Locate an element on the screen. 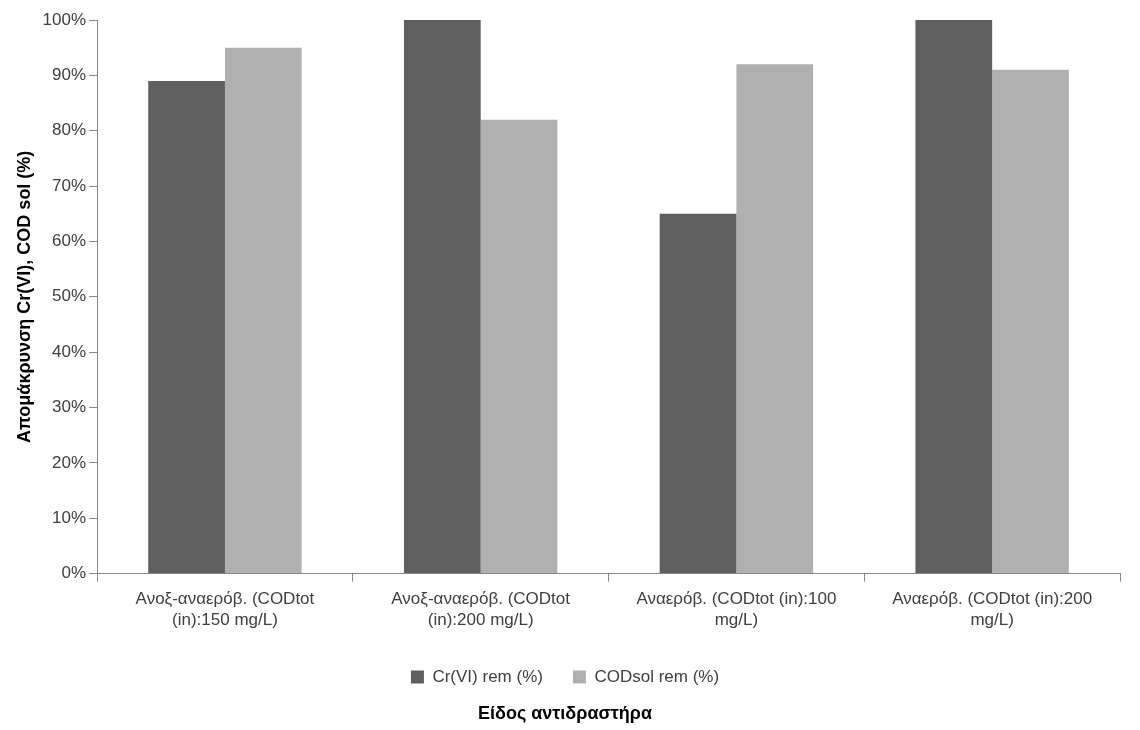 The height and width of the screenshot is (730, 1140). x-axis-title: Είδος αντιδραστήρα is located at coordinates (565, 713).